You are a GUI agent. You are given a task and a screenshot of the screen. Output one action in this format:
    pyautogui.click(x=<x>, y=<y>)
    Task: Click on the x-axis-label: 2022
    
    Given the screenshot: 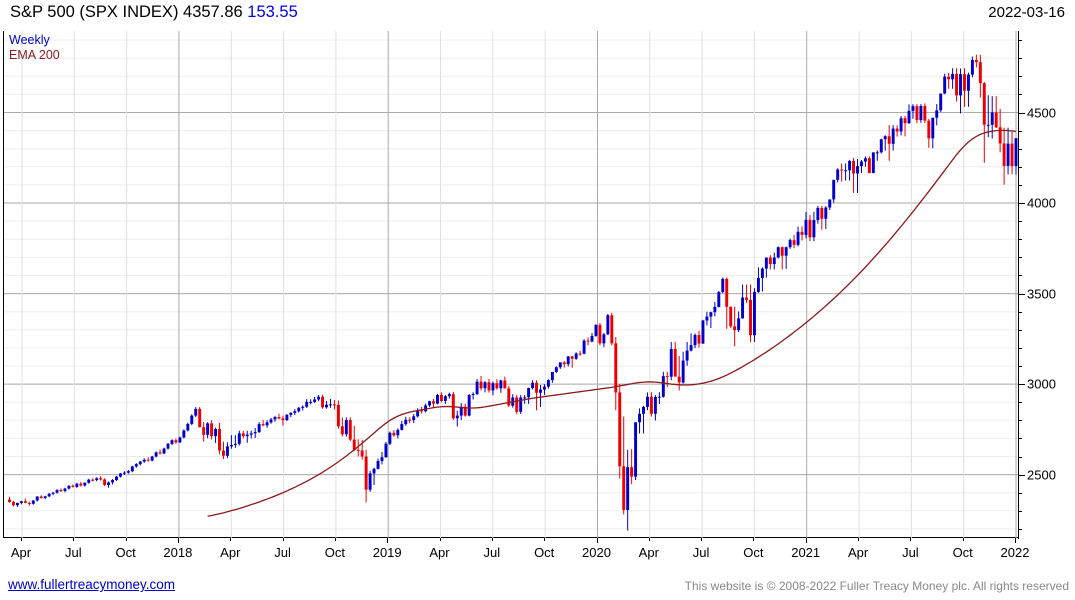 What is the action you would take?
    pyautogui.click(x=1015, y=552)
    